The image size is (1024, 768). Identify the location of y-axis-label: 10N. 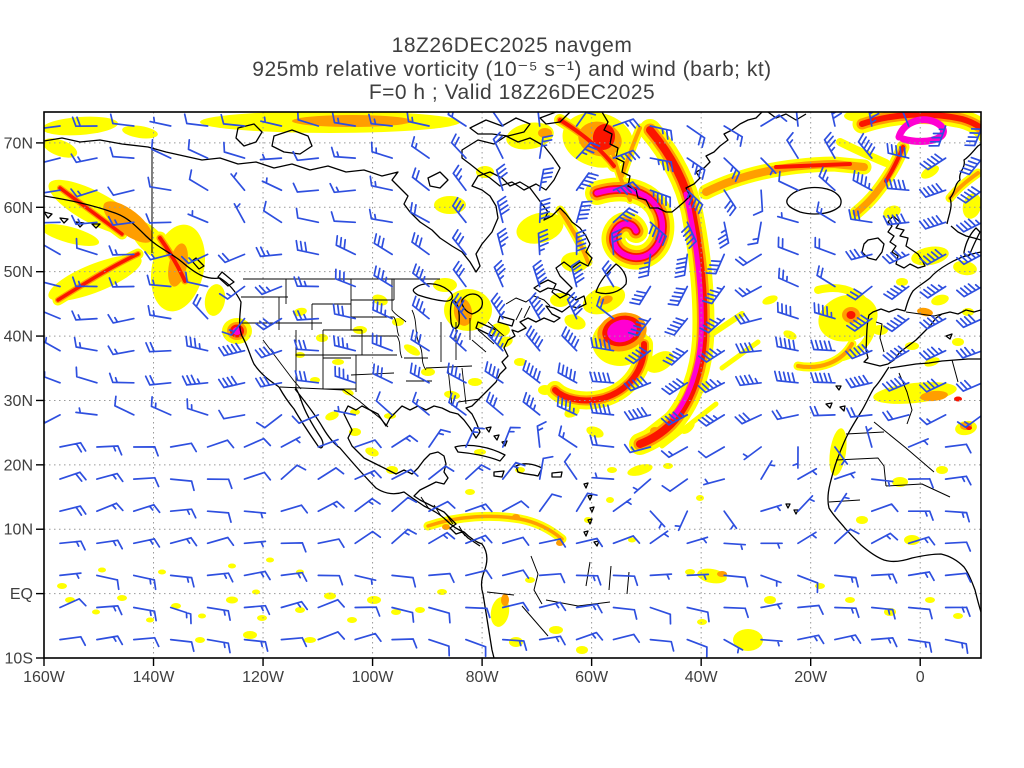
(18, 530).